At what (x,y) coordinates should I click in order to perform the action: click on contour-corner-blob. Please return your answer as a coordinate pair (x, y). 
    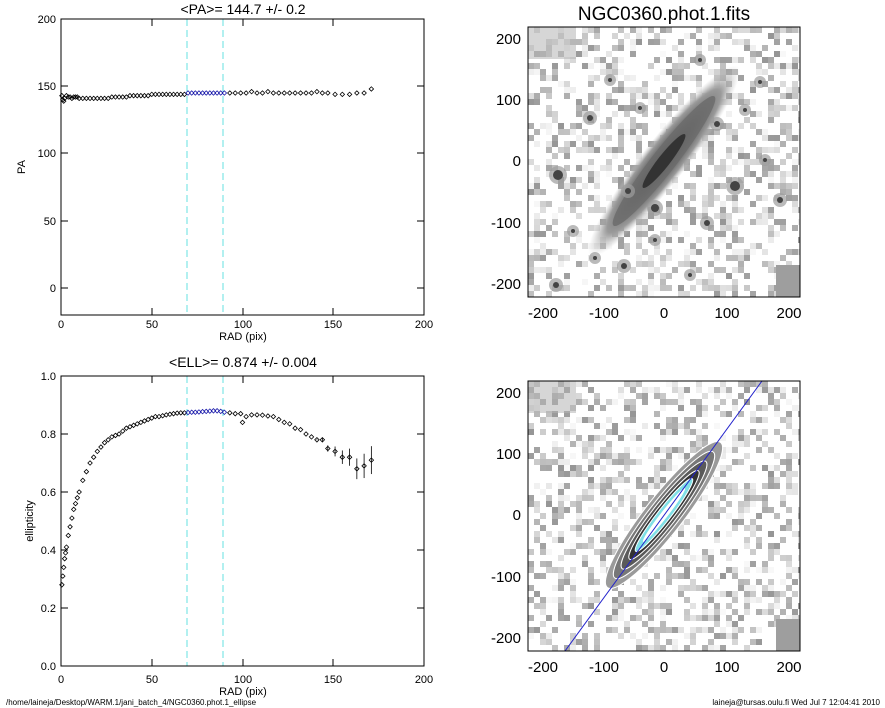
    Looking at the image, I should click on (552, 397).